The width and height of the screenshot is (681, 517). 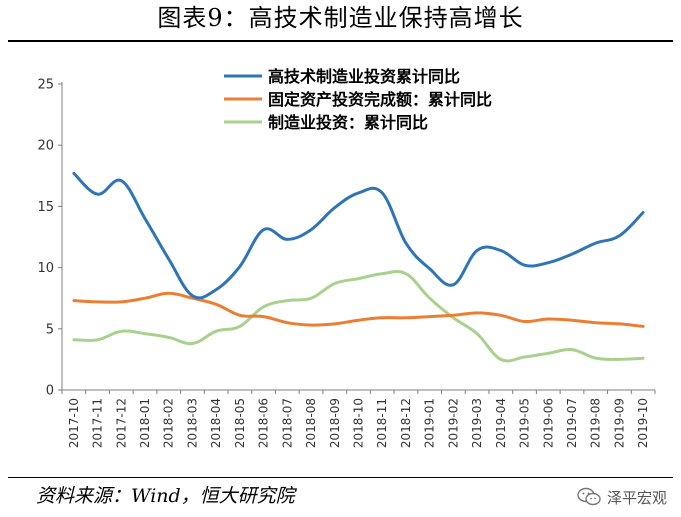 I want to click on x-tick-label: 2019-08, so click(x=596, y=423).